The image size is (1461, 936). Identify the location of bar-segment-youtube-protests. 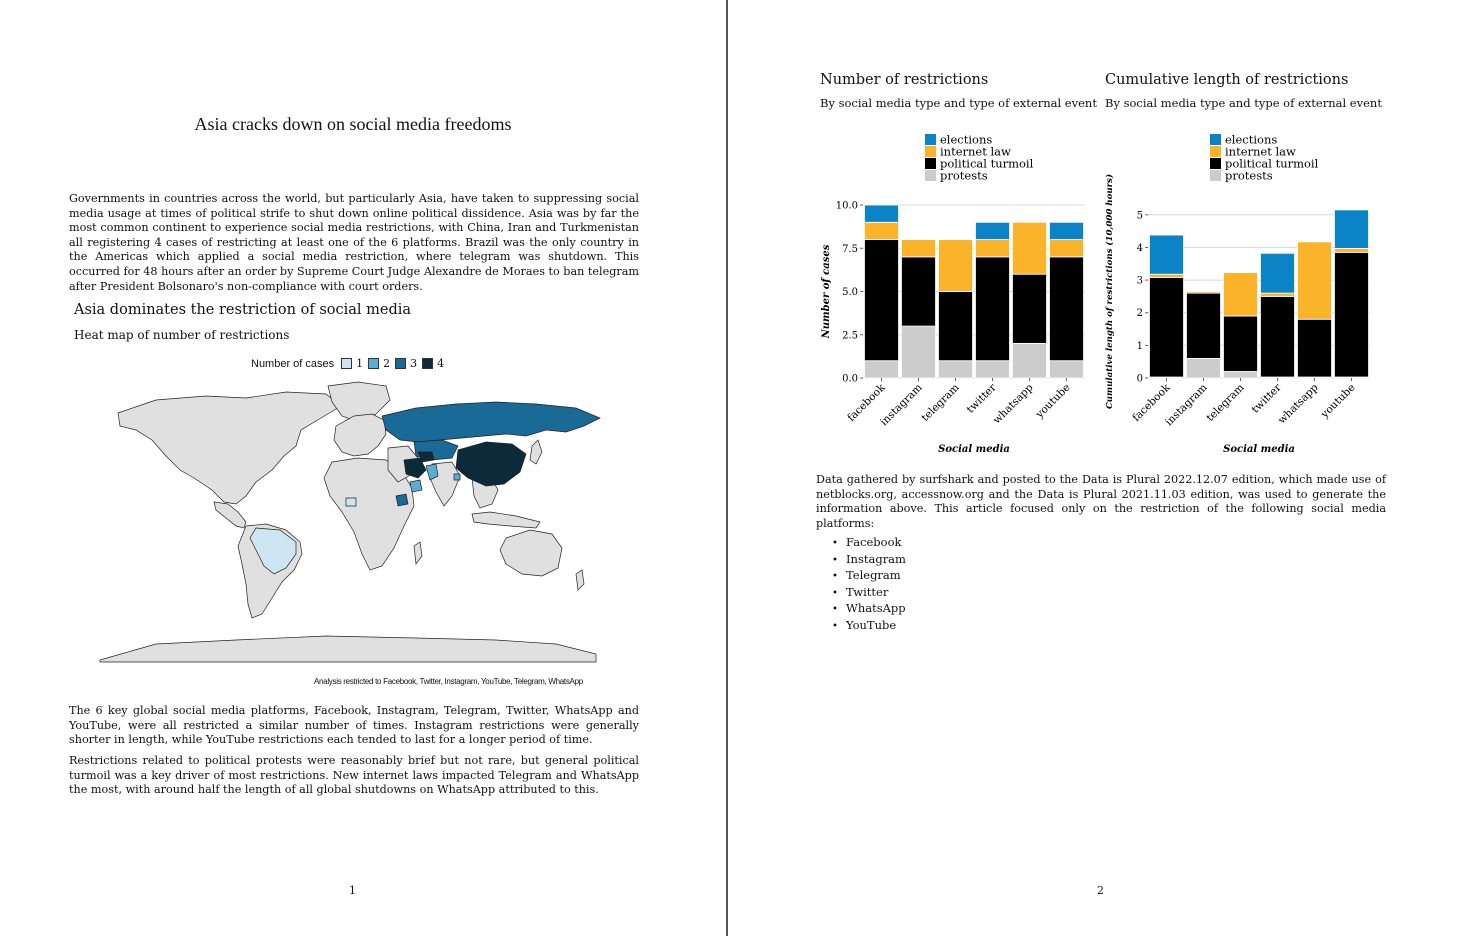
(1066, 369).